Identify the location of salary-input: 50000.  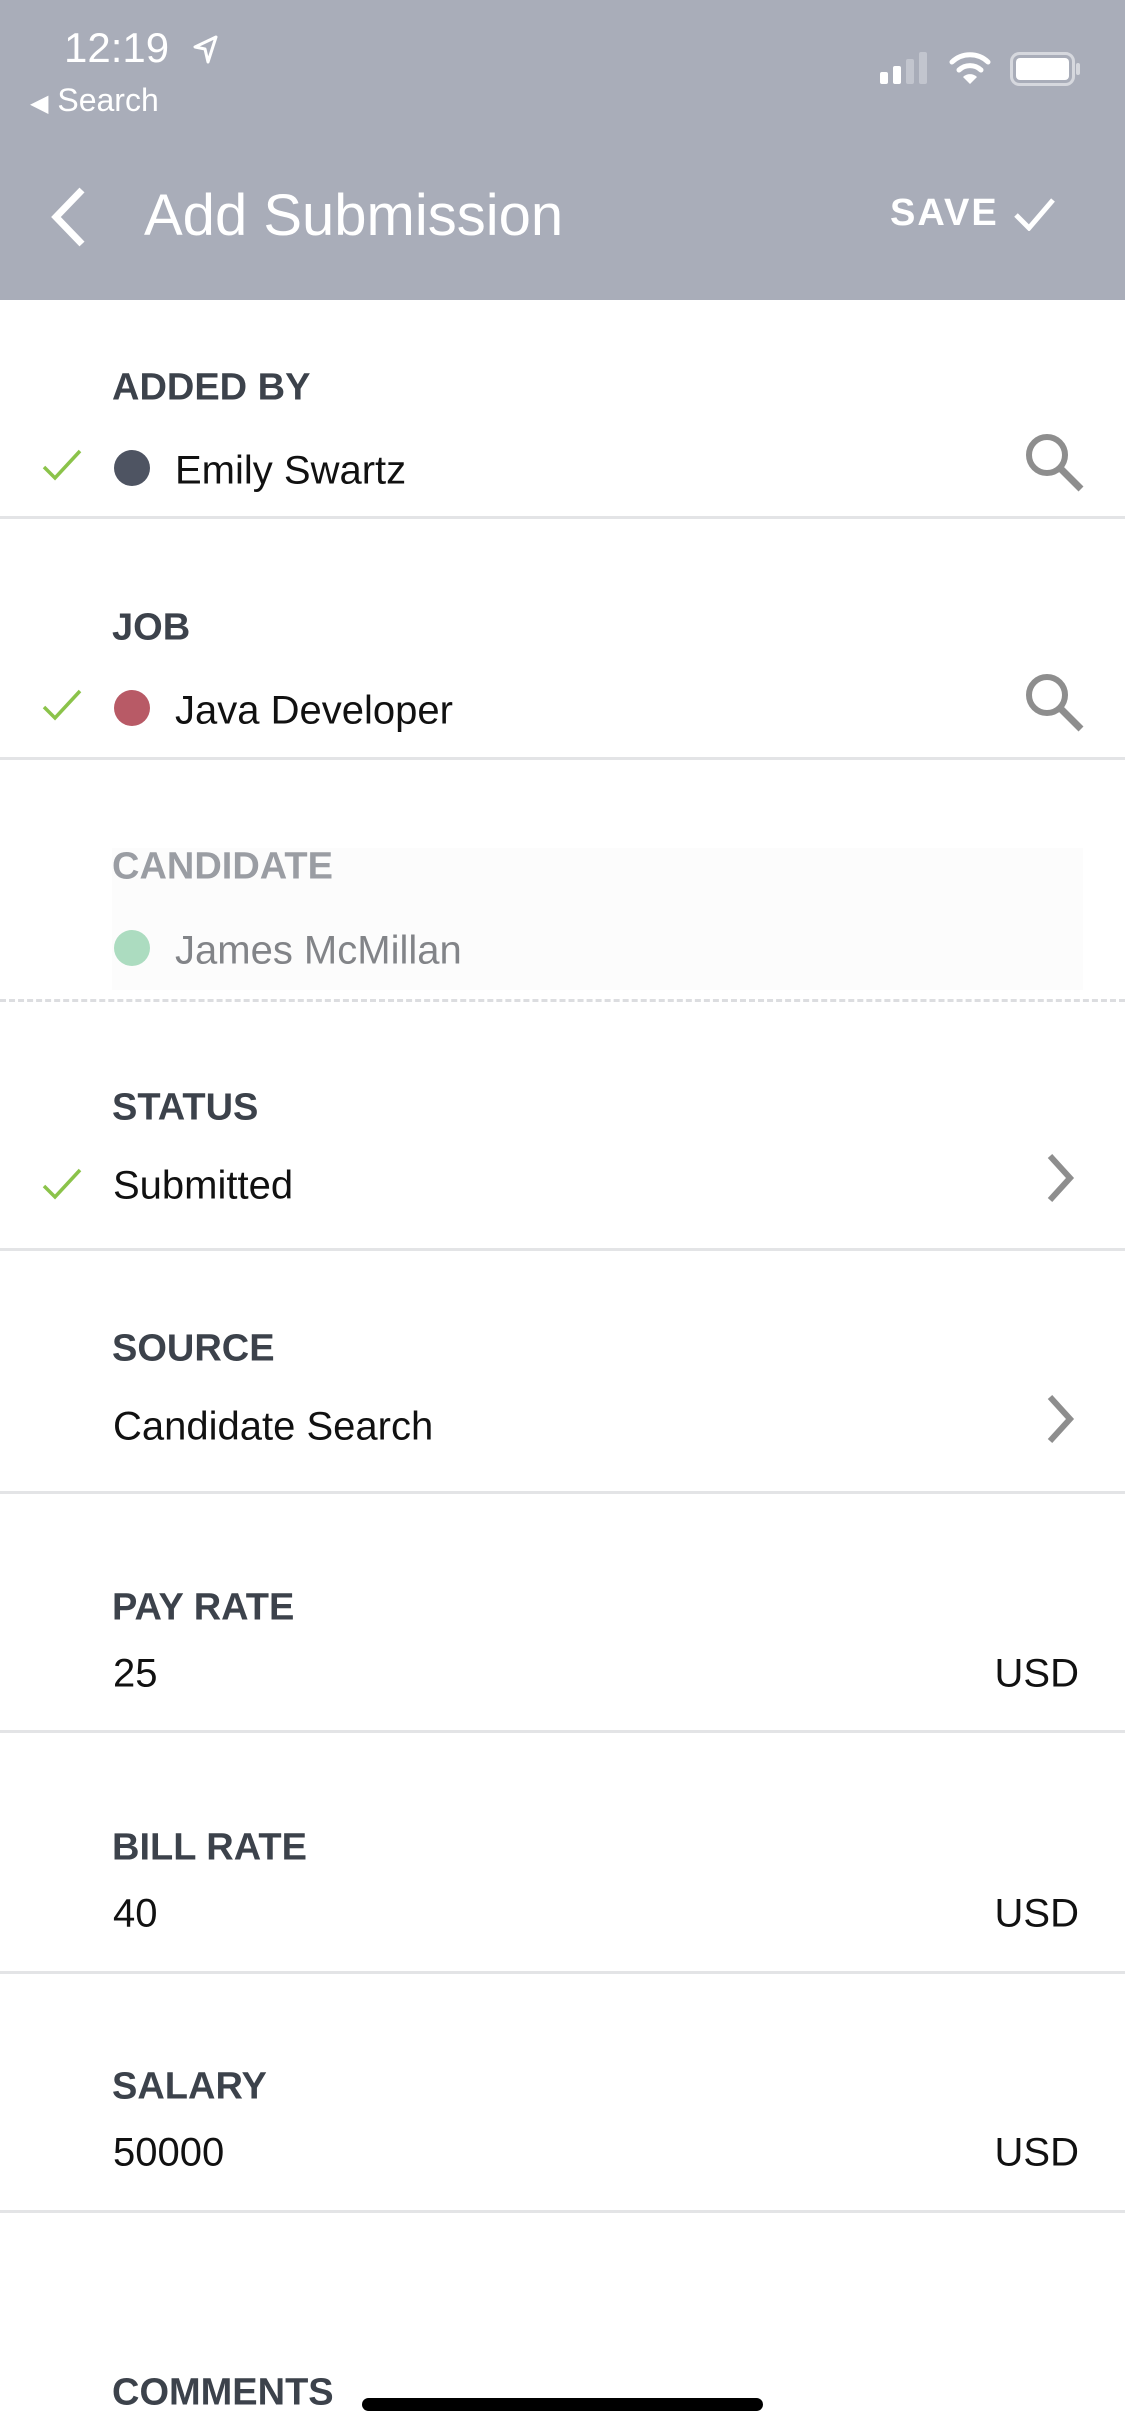
(169, 2152).